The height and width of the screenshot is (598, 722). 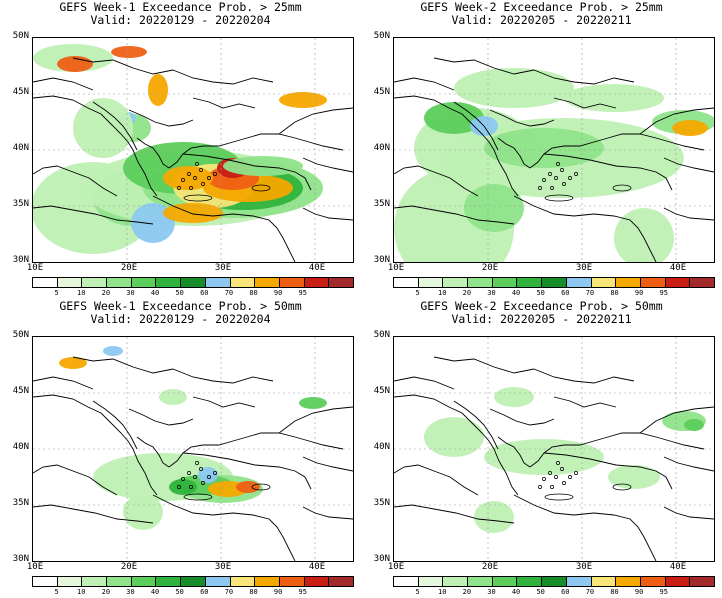 What do you see at coordinates (180, 7) in the screenshot?
I see `panel-title: GEFS Week-1 Exceedance Prob. > 25mm` at bounding box center [180, 7].